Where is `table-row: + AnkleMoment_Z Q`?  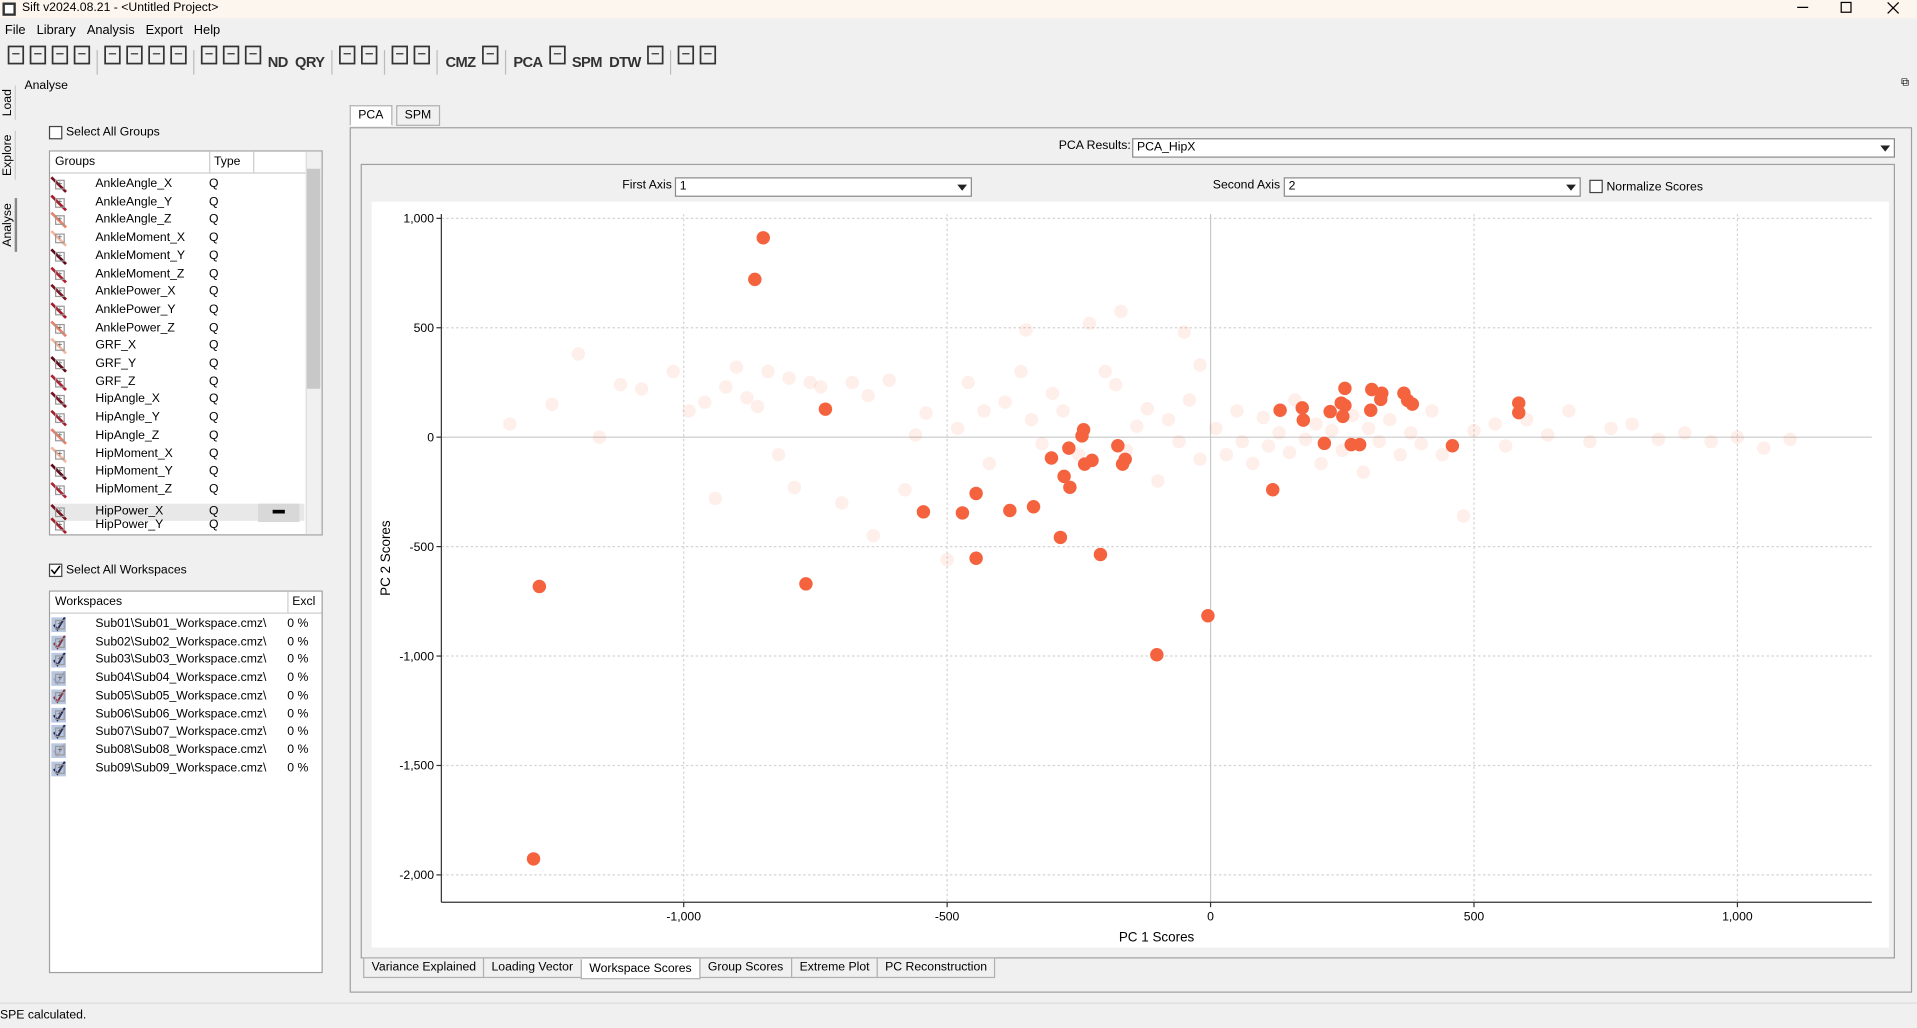 table-row: + AnkleMoment_Z Q is located at coordinates (177, 275).